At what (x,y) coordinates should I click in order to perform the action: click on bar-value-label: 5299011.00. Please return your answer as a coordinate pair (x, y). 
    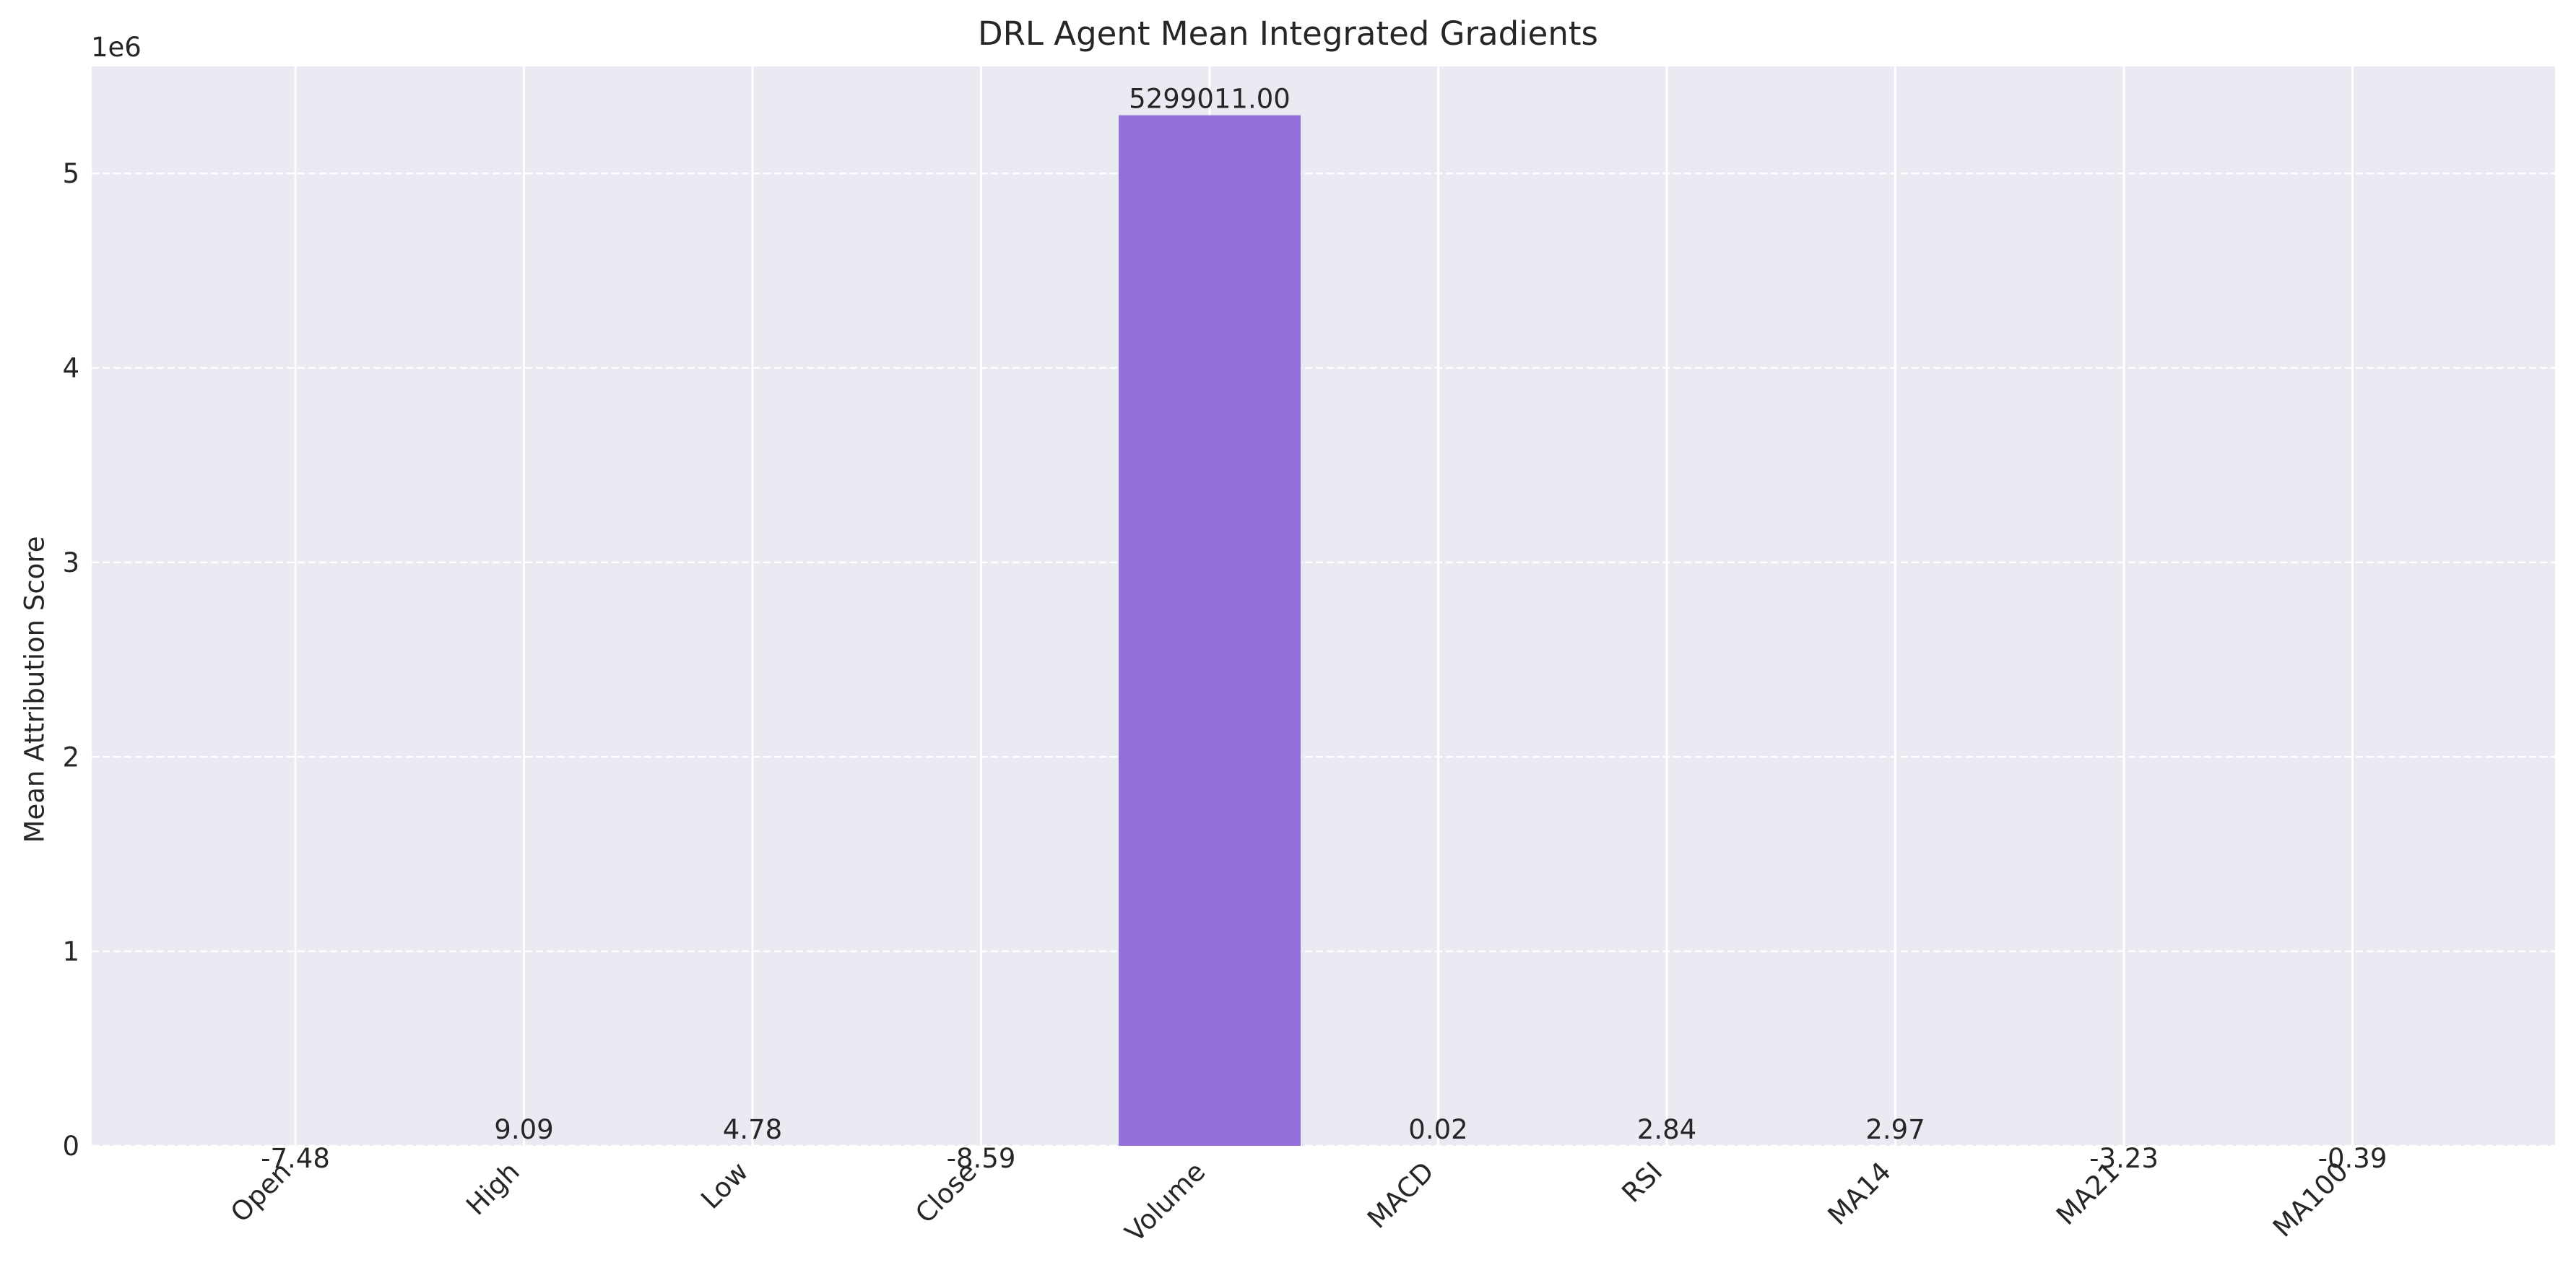
    Looking at the image, I should click on (1210, 100).